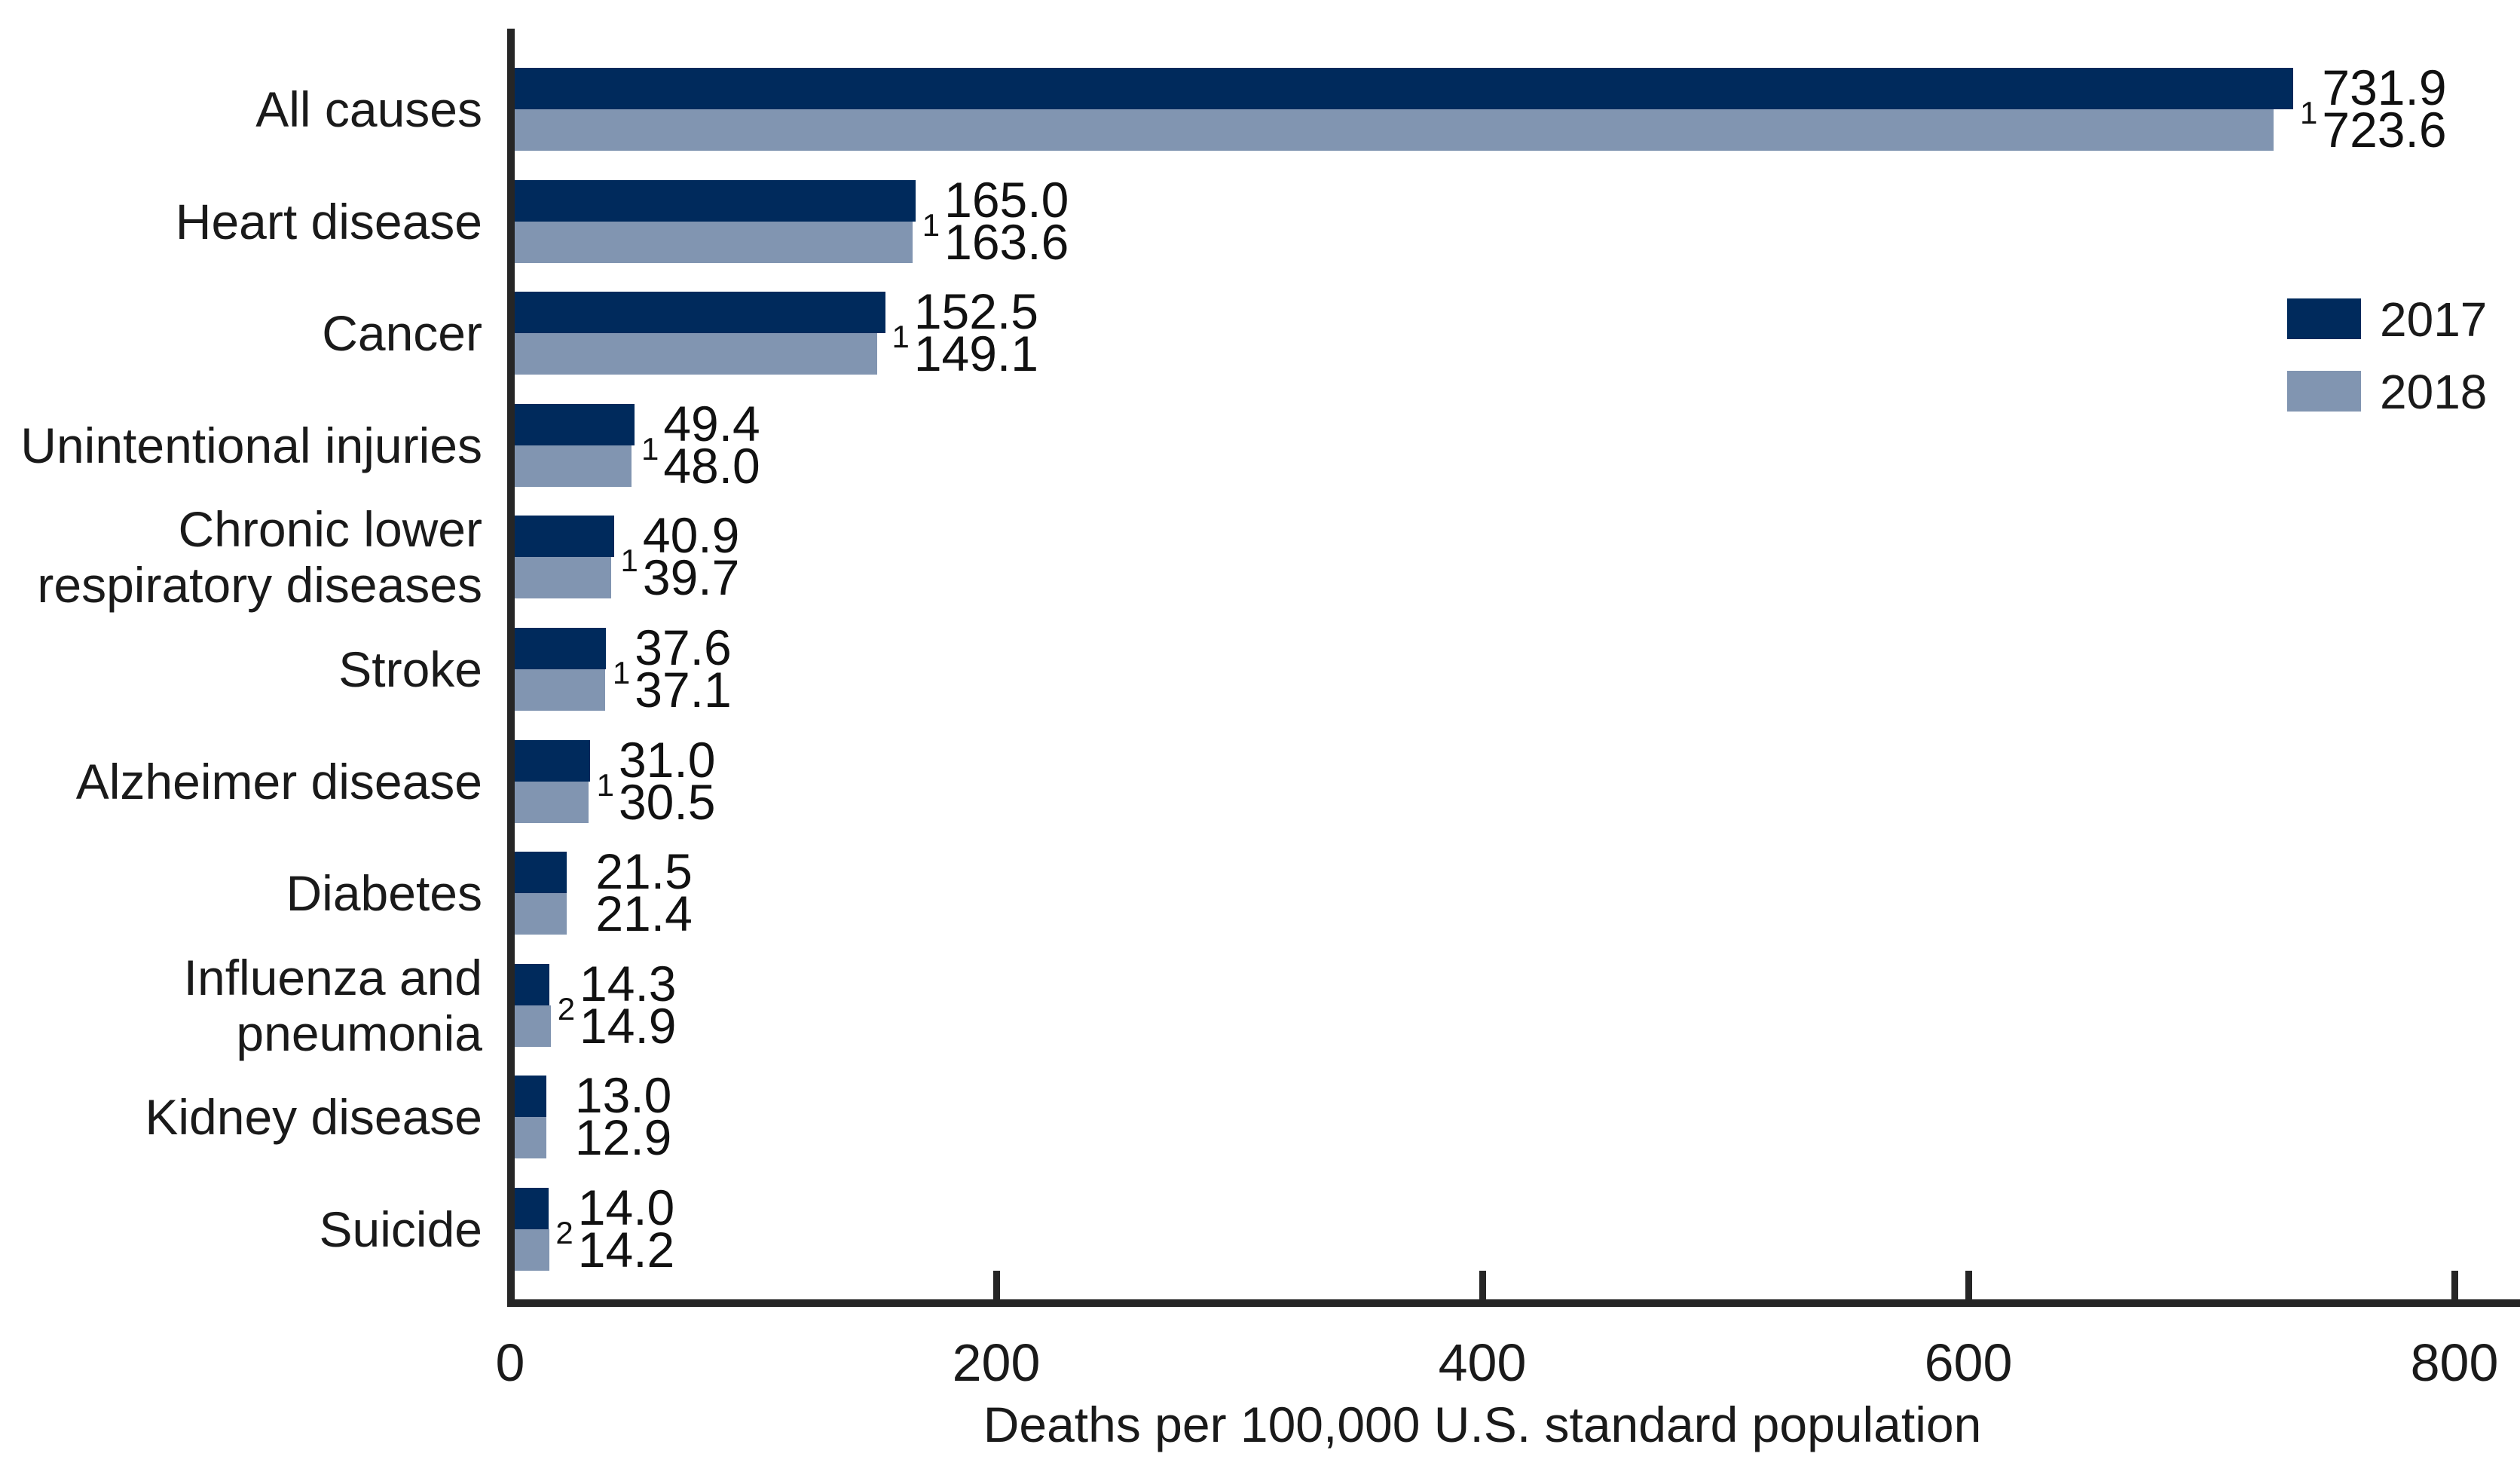 The width and height of the screenshot is (2520, 1481). Describe the element at coordinates (2324, 392) in the screenshot. I see `legend-swatch-2018` at that location.